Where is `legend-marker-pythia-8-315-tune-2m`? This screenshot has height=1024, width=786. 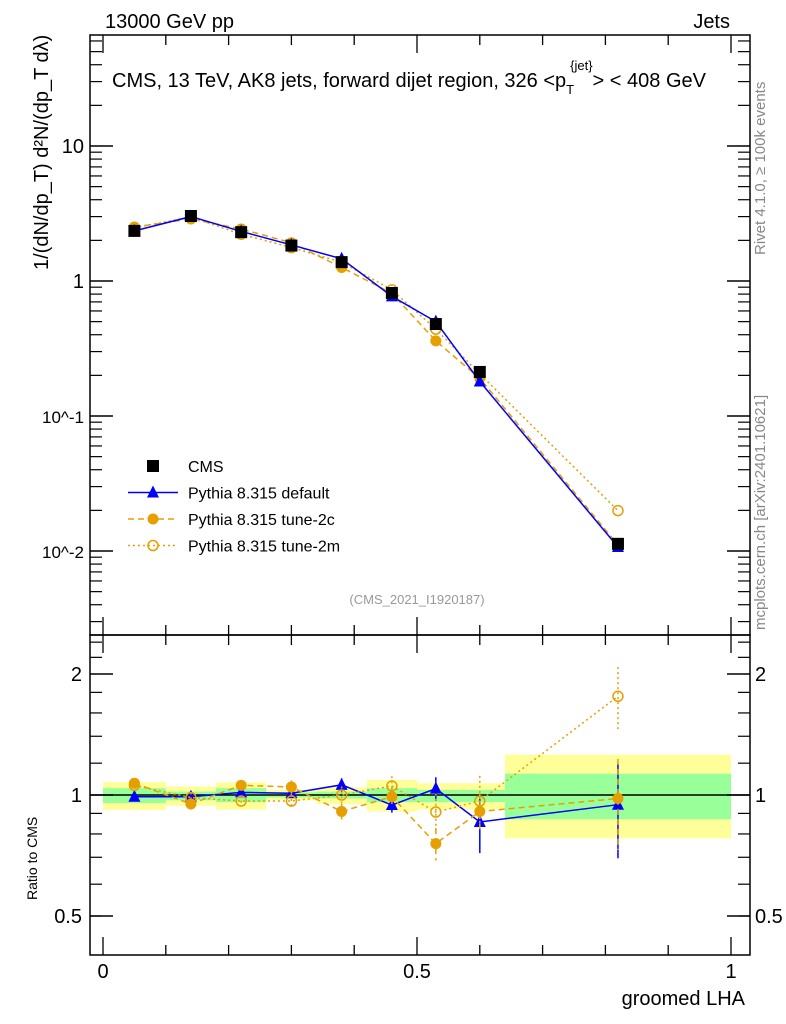
legend-marker-pythia-8-315-tune-2m is located at coordinates (153, 545).